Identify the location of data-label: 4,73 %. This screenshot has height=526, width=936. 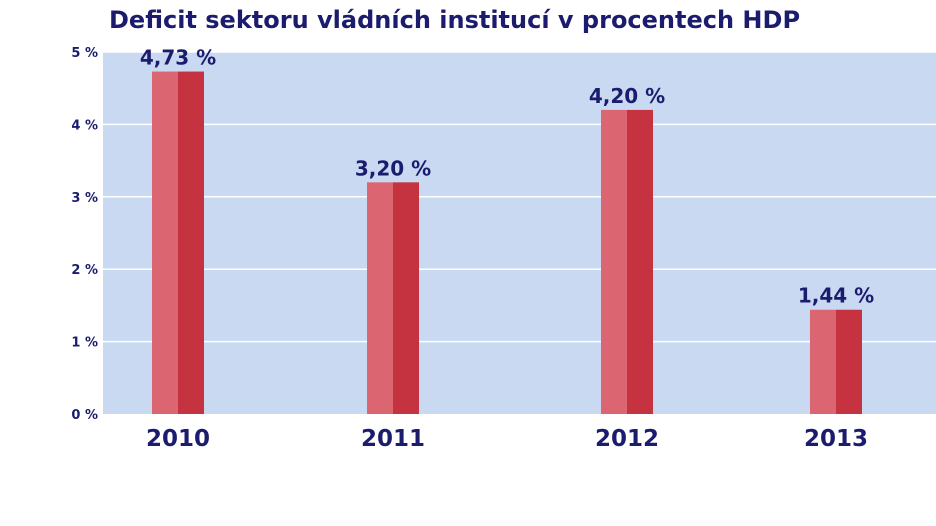
(178, 58).